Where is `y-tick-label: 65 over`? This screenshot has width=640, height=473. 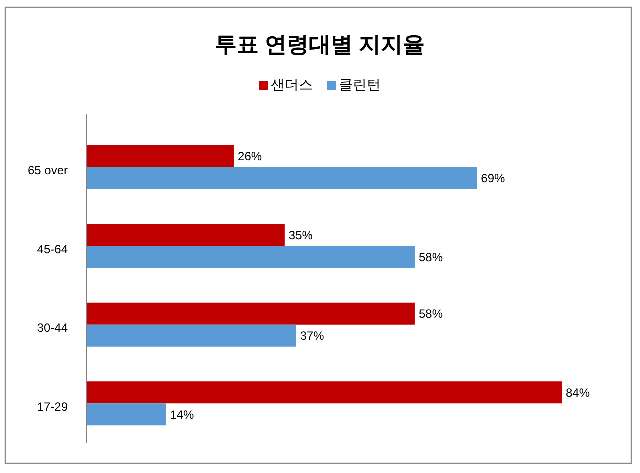 y-tick-label: 65 over is located at coordinates (48, 171).